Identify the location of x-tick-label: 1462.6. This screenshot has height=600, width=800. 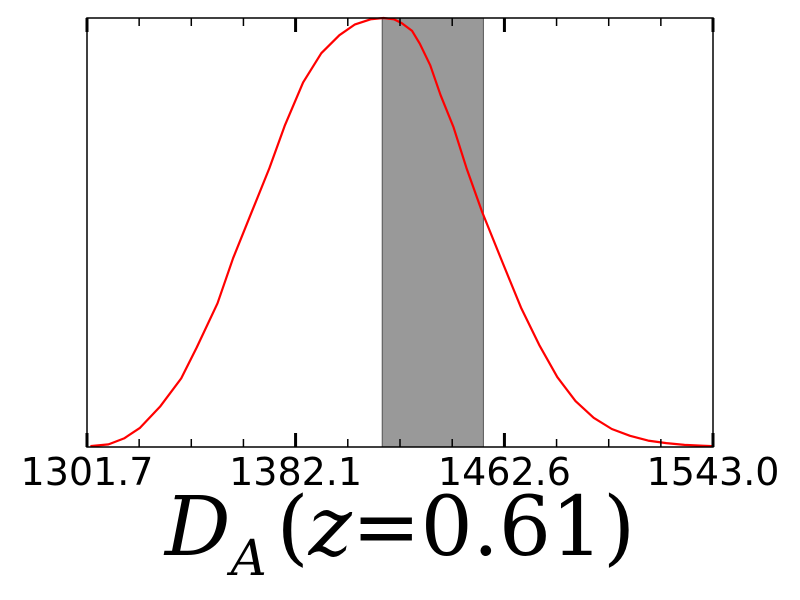
(504, 472).